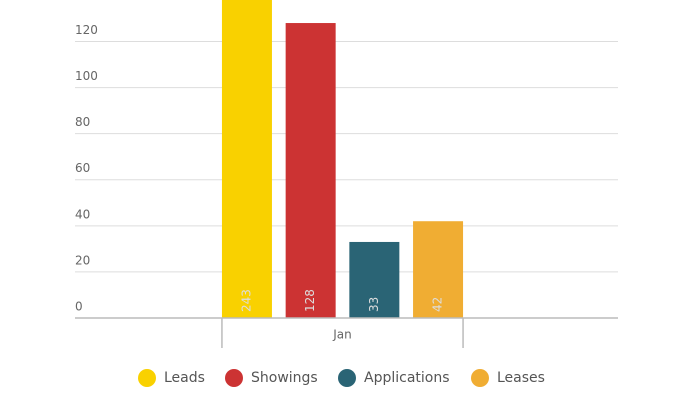  What do you see at coordinates (82, 214) in the screenshot?
I see `y-tick-label: 40` at bounding box center [82, 214].